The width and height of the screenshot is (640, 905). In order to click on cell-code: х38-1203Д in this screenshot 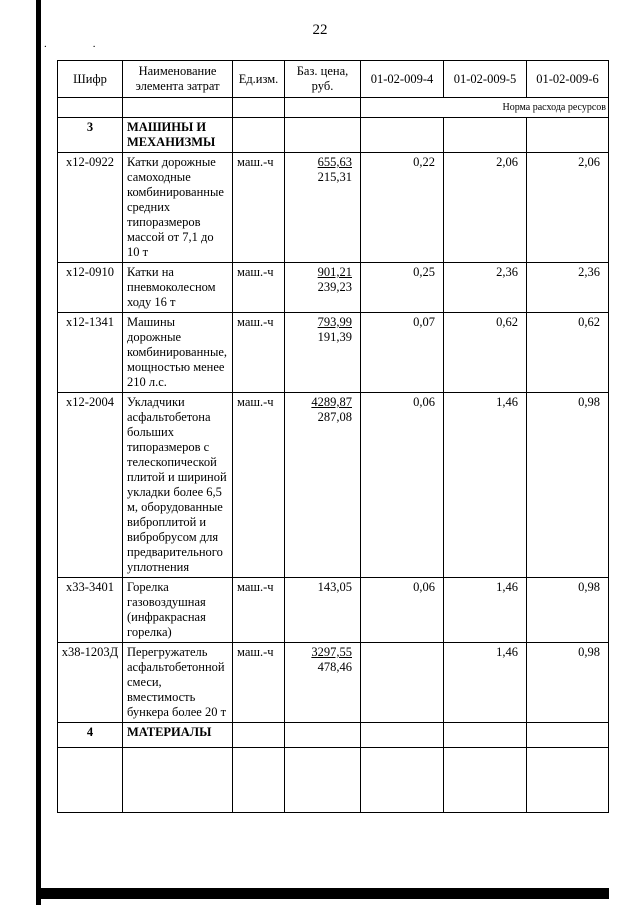, I will do `click(90, 682)`.